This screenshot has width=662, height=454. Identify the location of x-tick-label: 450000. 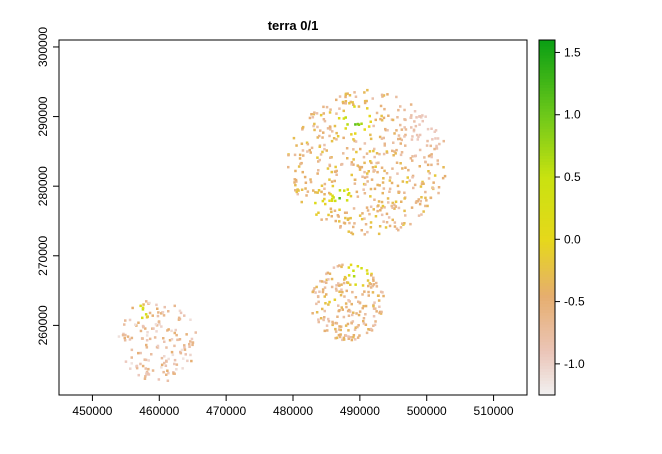
(92, 411).